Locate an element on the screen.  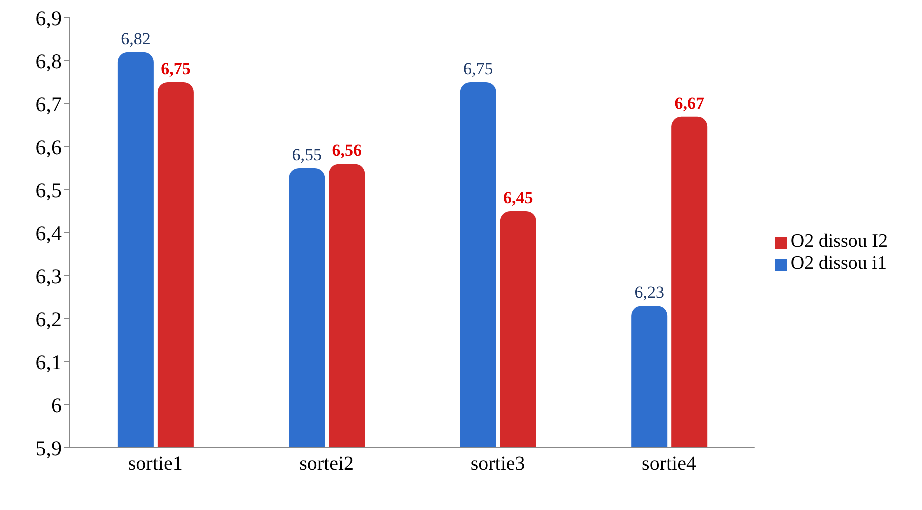
y-tick-label: 5,9 is located at coordinates (49, 448).